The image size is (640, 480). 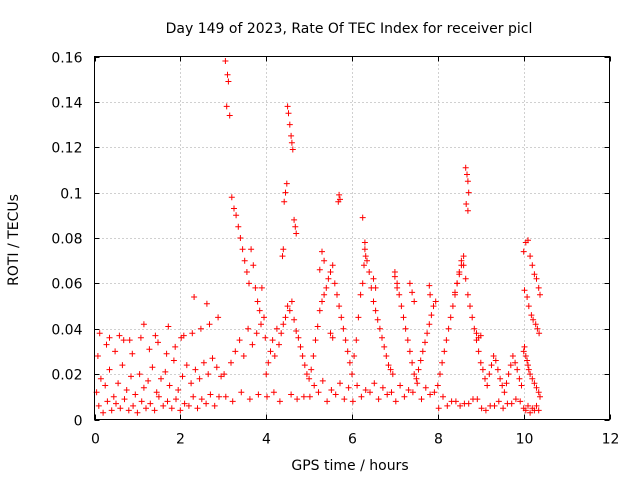 I want to click on x-tick-label: 2, so click(x=180, y=440).